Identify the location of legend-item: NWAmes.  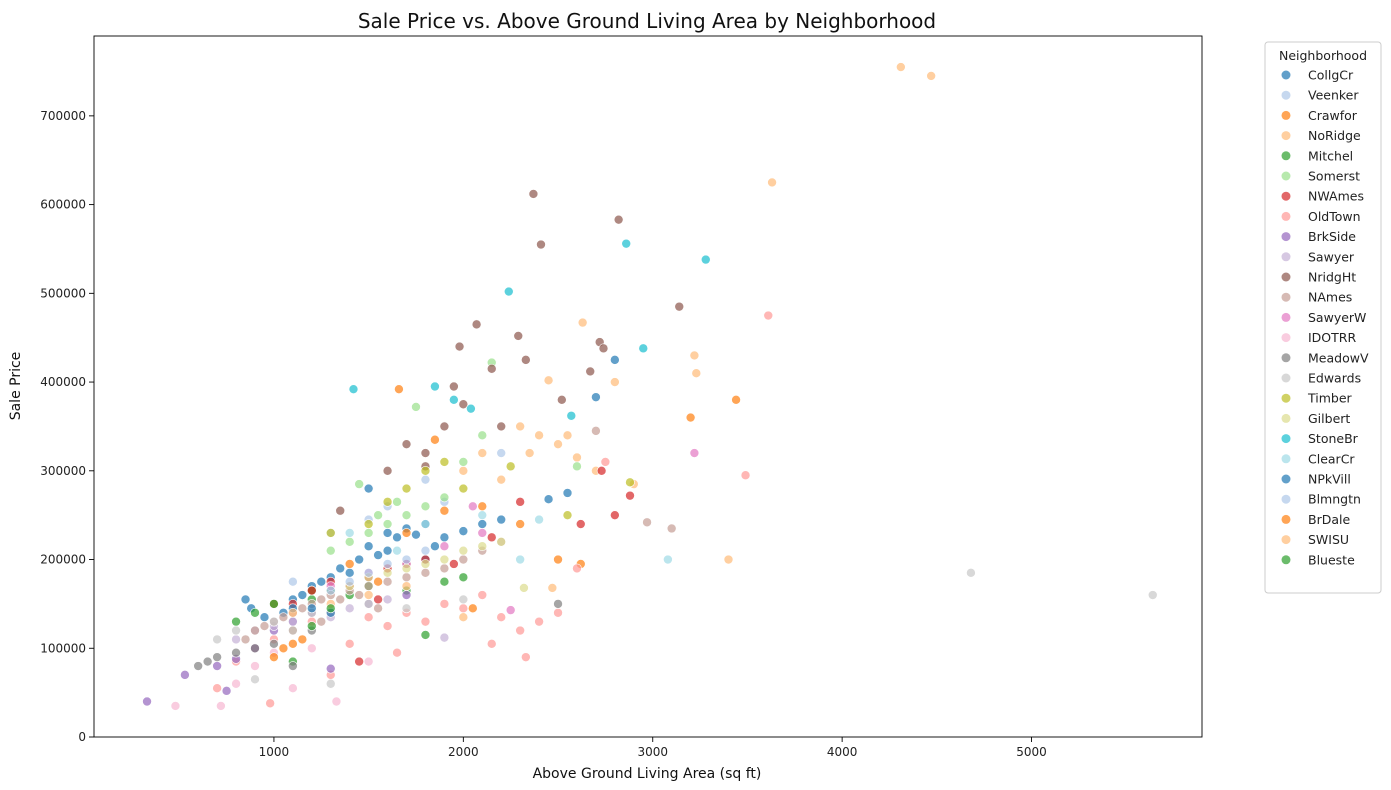
(1322, 196).